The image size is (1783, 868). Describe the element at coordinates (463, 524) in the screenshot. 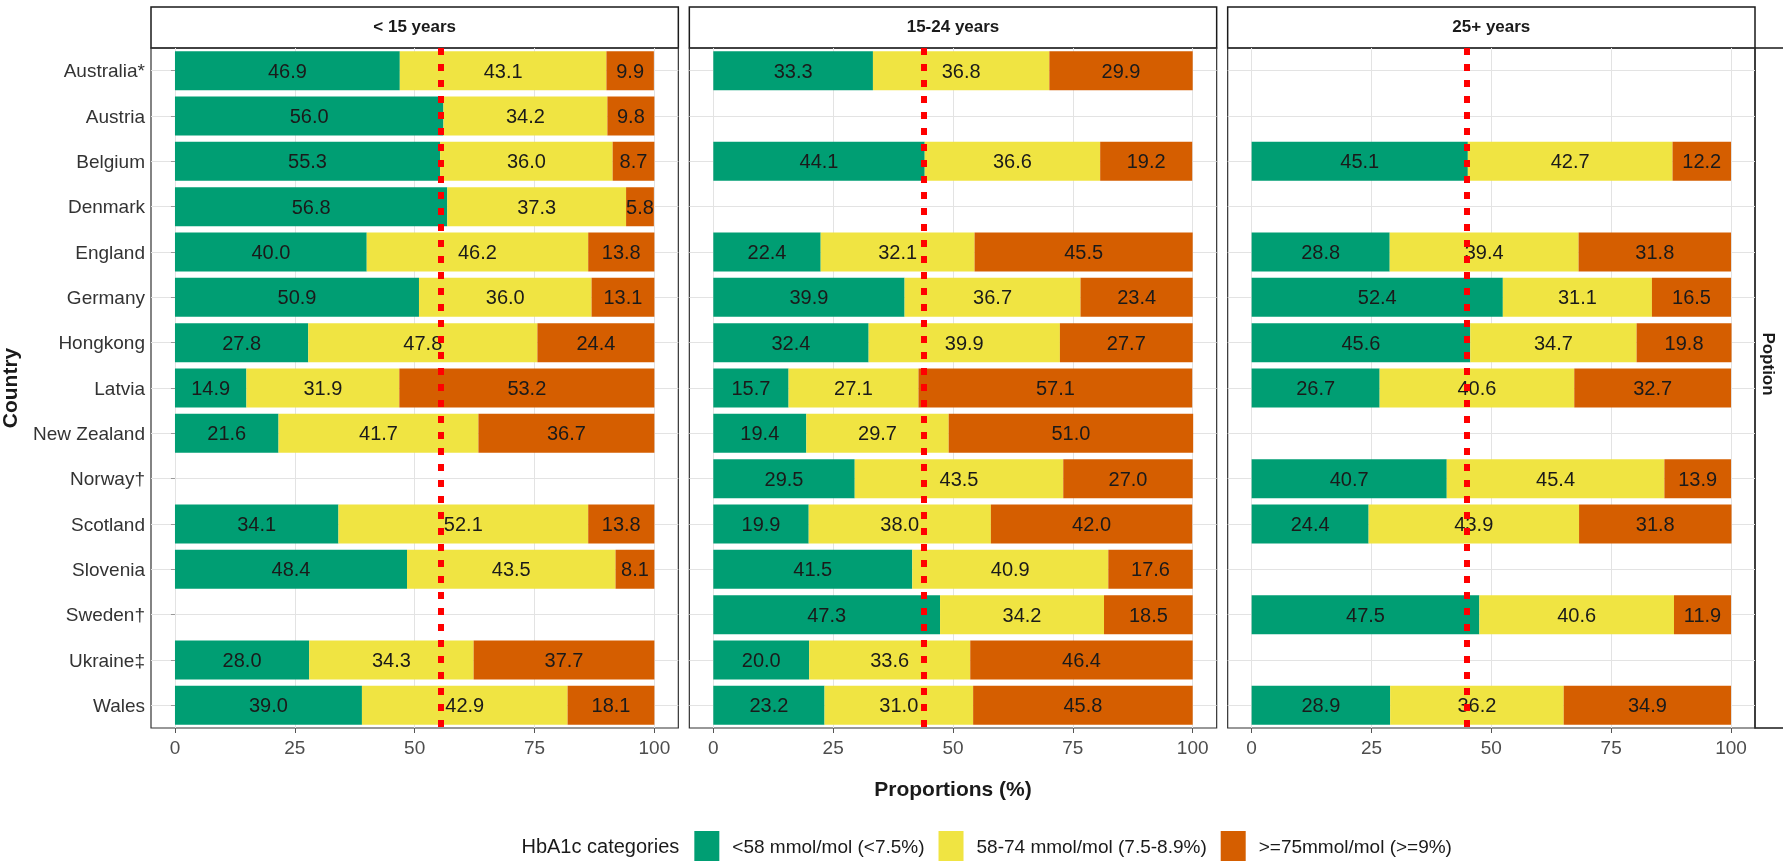

I see `data-label: 52.1` at that location.